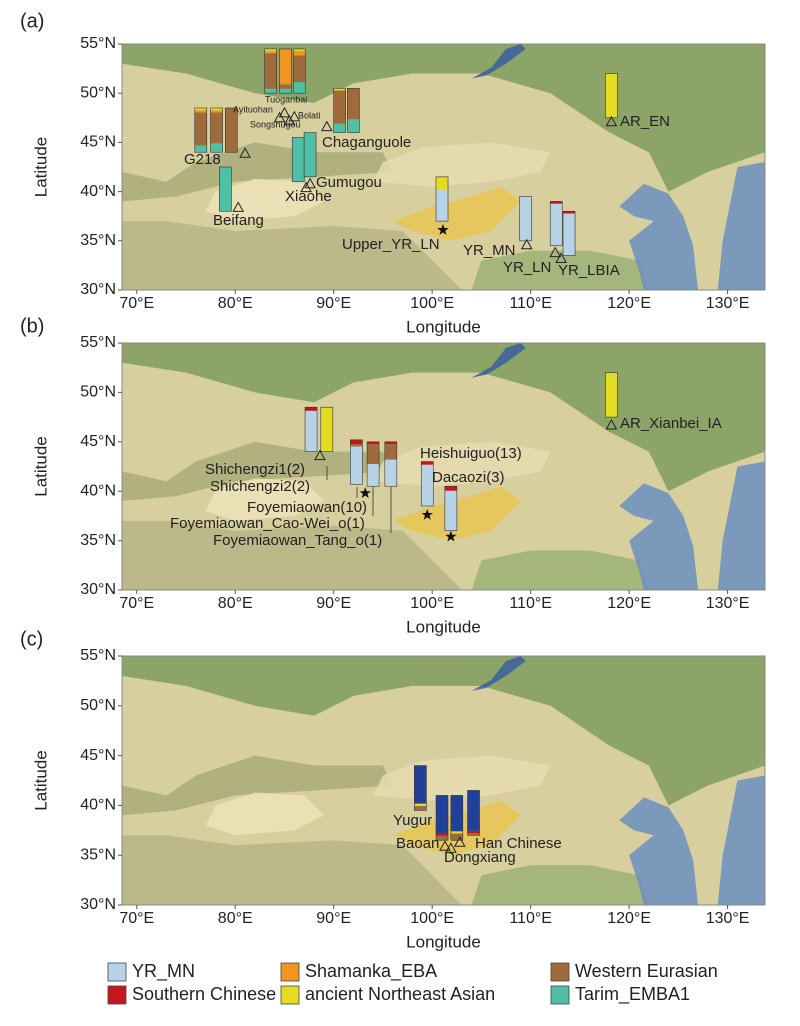 This screenshot has width=800, height=1026. Describe the element at coordinates (489, 250) in the screenshot. I see `site-label: YR_MN` at that location.